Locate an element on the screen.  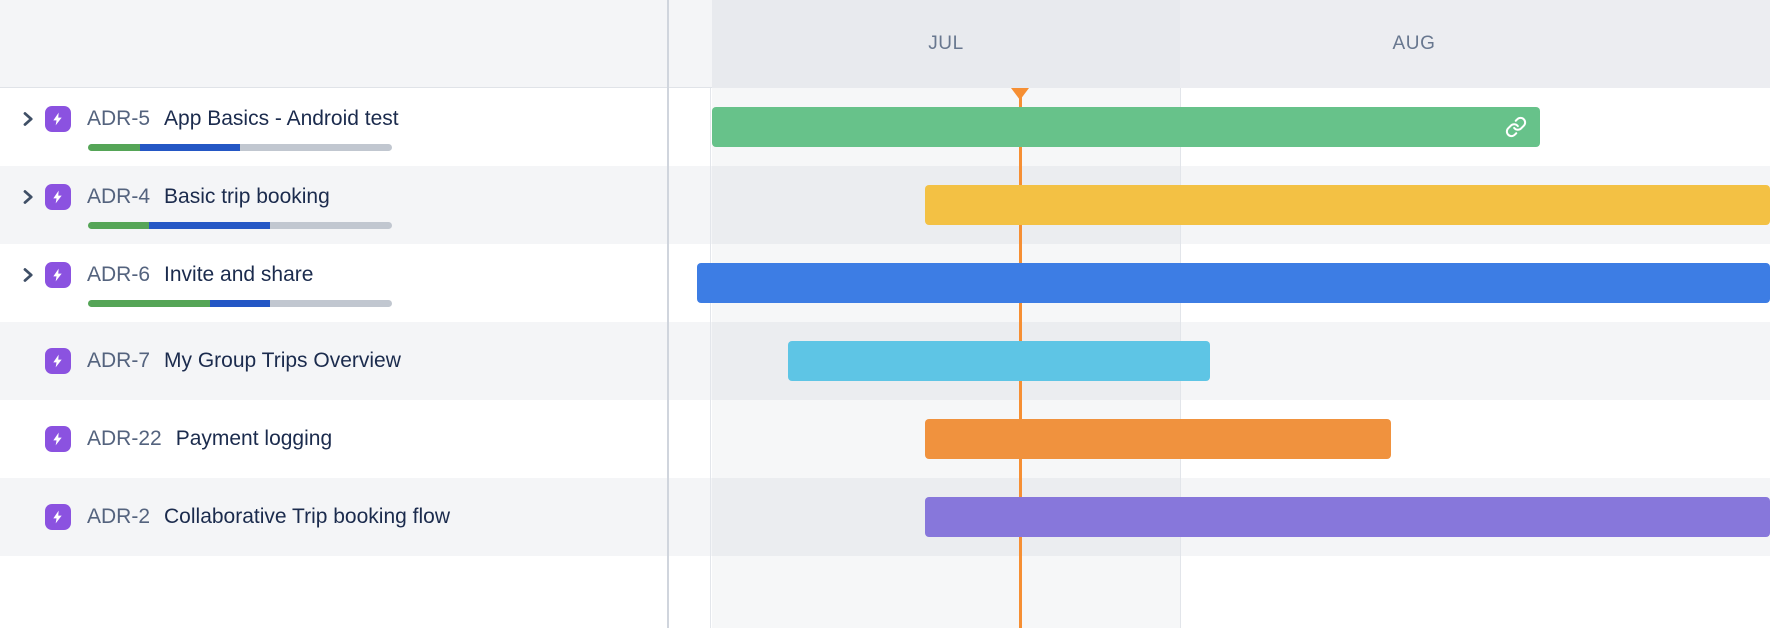
issue-text-line: ADR-22 Payment logging is located at coordinates (342, 439).